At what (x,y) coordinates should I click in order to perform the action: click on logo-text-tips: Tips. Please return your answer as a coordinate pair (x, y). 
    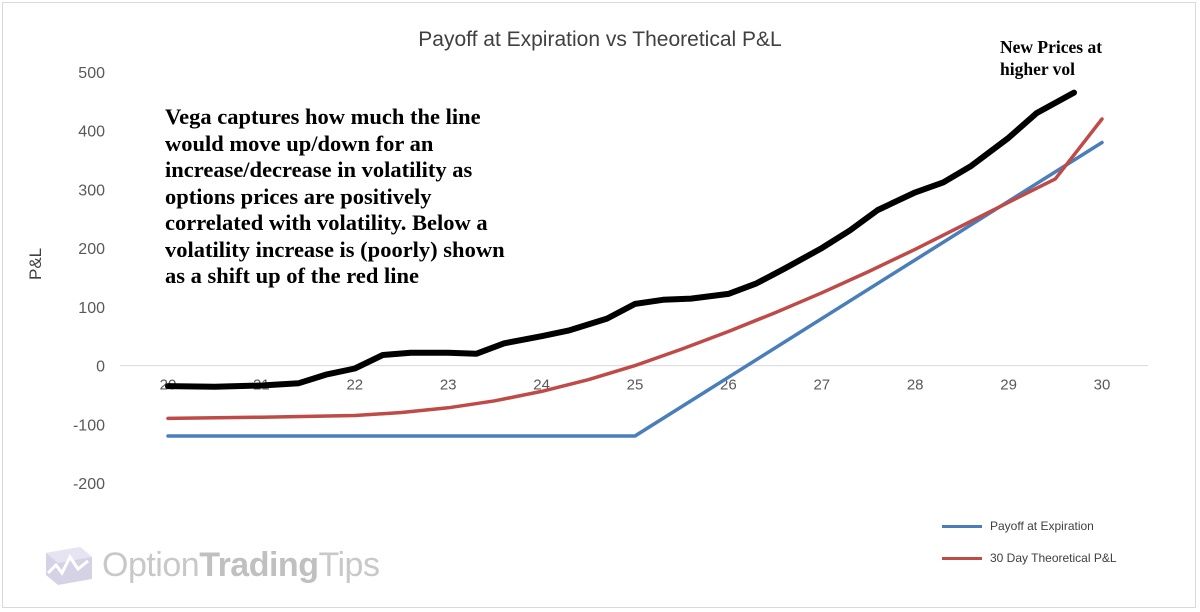
    Looking at the image, I should click on (349, 564).